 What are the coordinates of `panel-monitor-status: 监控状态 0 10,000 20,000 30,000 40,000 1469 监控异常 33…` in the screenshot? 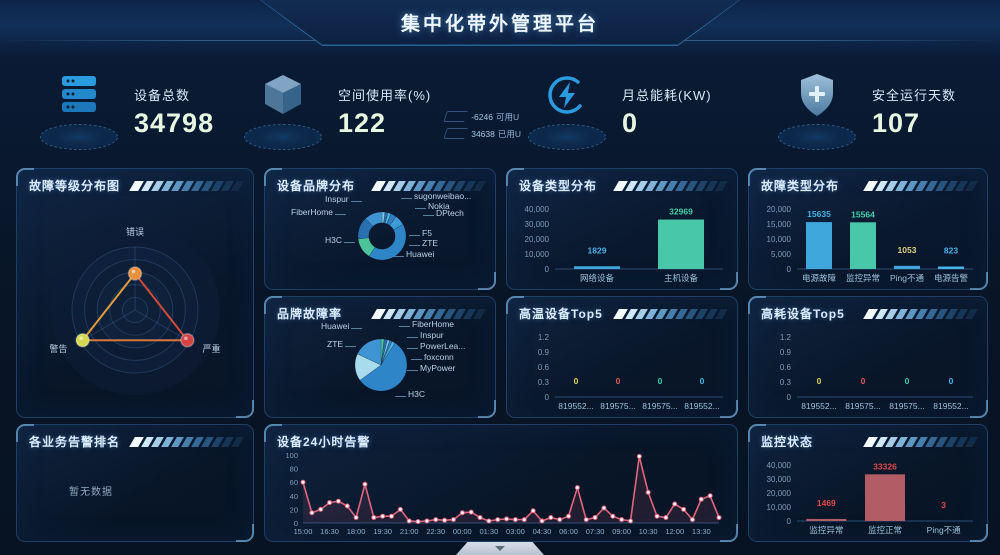 It's located at (868, 483).